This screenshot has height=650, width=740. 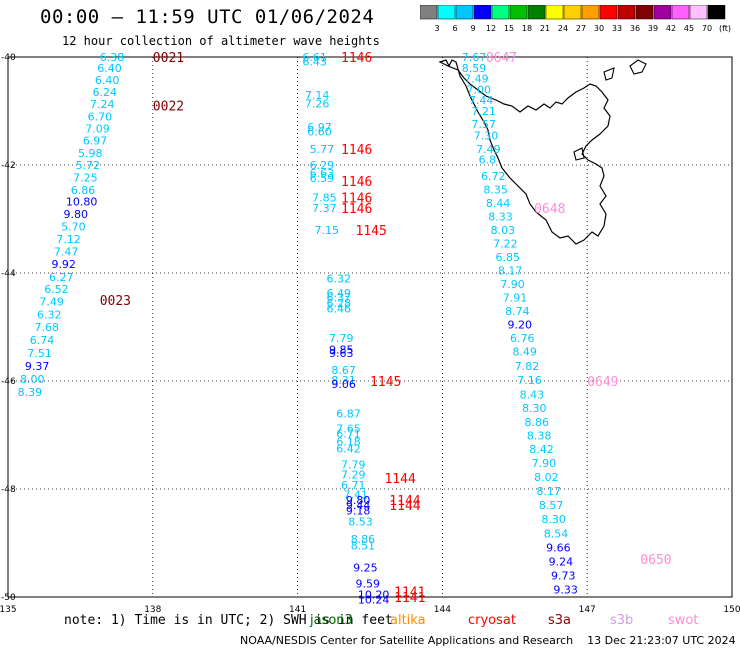 I want to click on wave-height-value: 9.73, so click(x=563, y=575).